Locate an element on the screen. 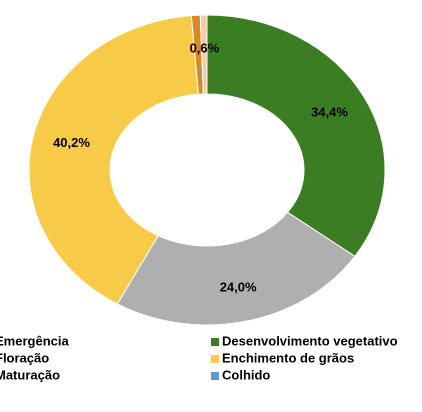 The image size is (422, 412). data-label: 0,6% is located at coordinates (205, 48).